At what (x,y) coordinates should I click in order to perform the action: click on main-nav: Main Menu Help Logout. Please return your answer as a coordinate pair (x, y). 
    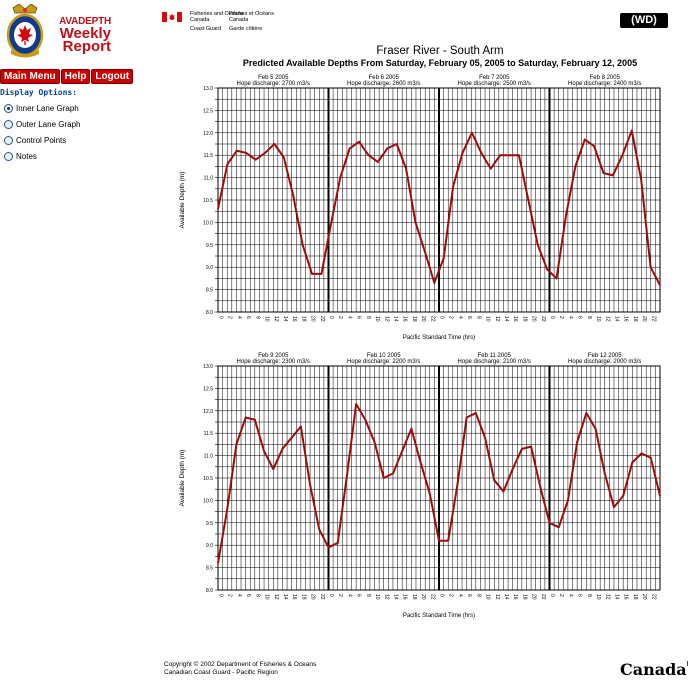
    Looking at the image, I should click on (67, 74).